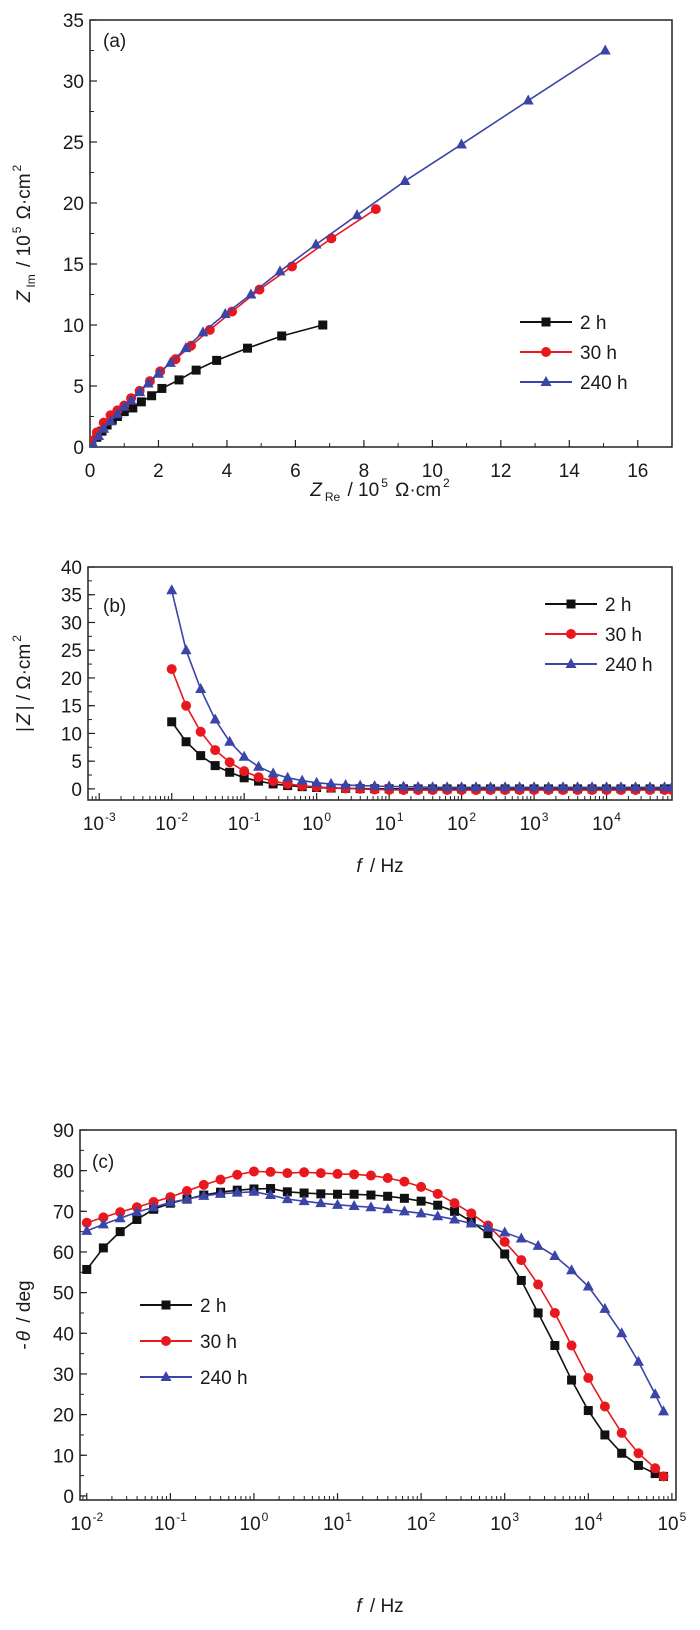  What do you see at coordinates (359, 866) in the screenshot?
I see `text-part: f` at bounding box center [359, 866].